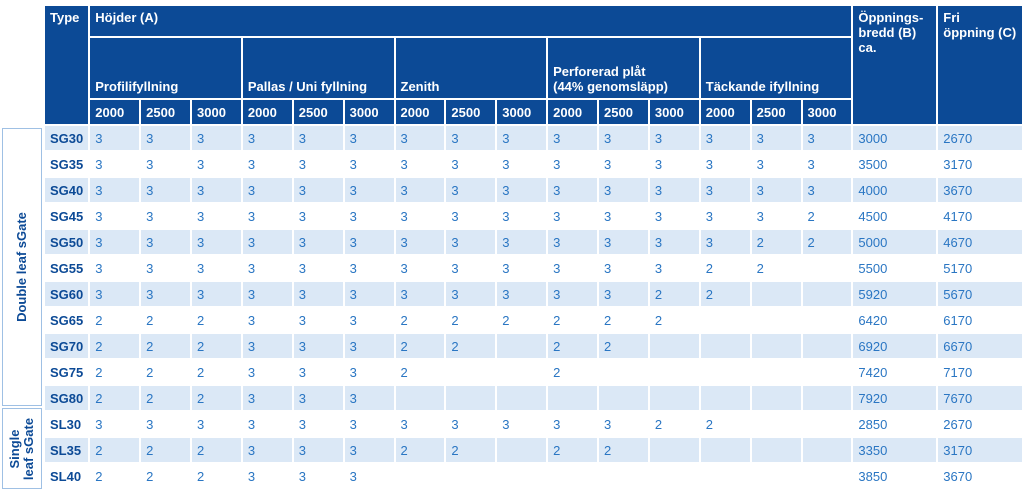  Describe the element at coordinates (21, 267) in the screenshot. I see `side-label-double-text: Double leaf sGate` at that location.